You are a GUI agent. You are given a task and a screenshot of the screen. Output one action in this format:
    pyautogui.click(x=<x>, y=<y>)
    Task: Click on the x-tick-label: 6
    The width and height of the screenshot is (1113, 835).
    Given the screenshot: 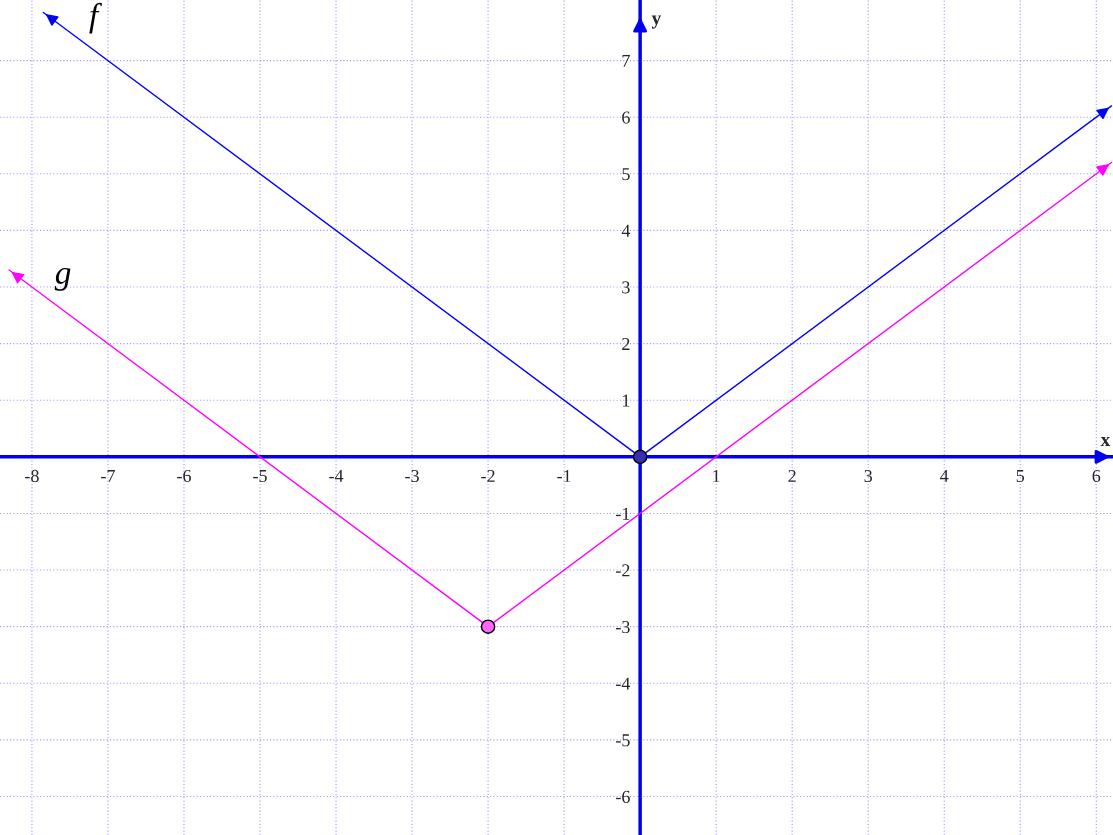 What is the action you would take?
    pyautogui.click(x=1096, y=476)
    